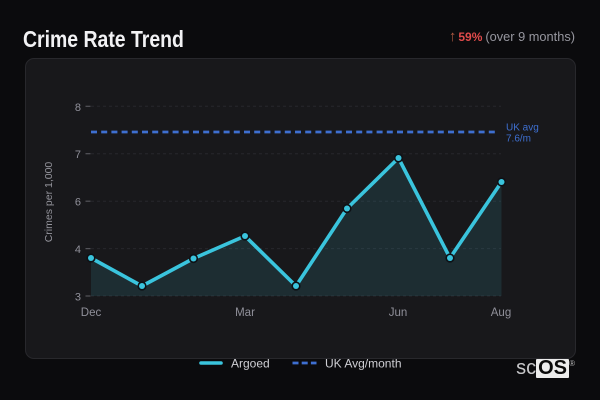 Image resolution: width=600 pixels, height=400 pixels. I want to click on svg-text: 4, so click(78, 250).